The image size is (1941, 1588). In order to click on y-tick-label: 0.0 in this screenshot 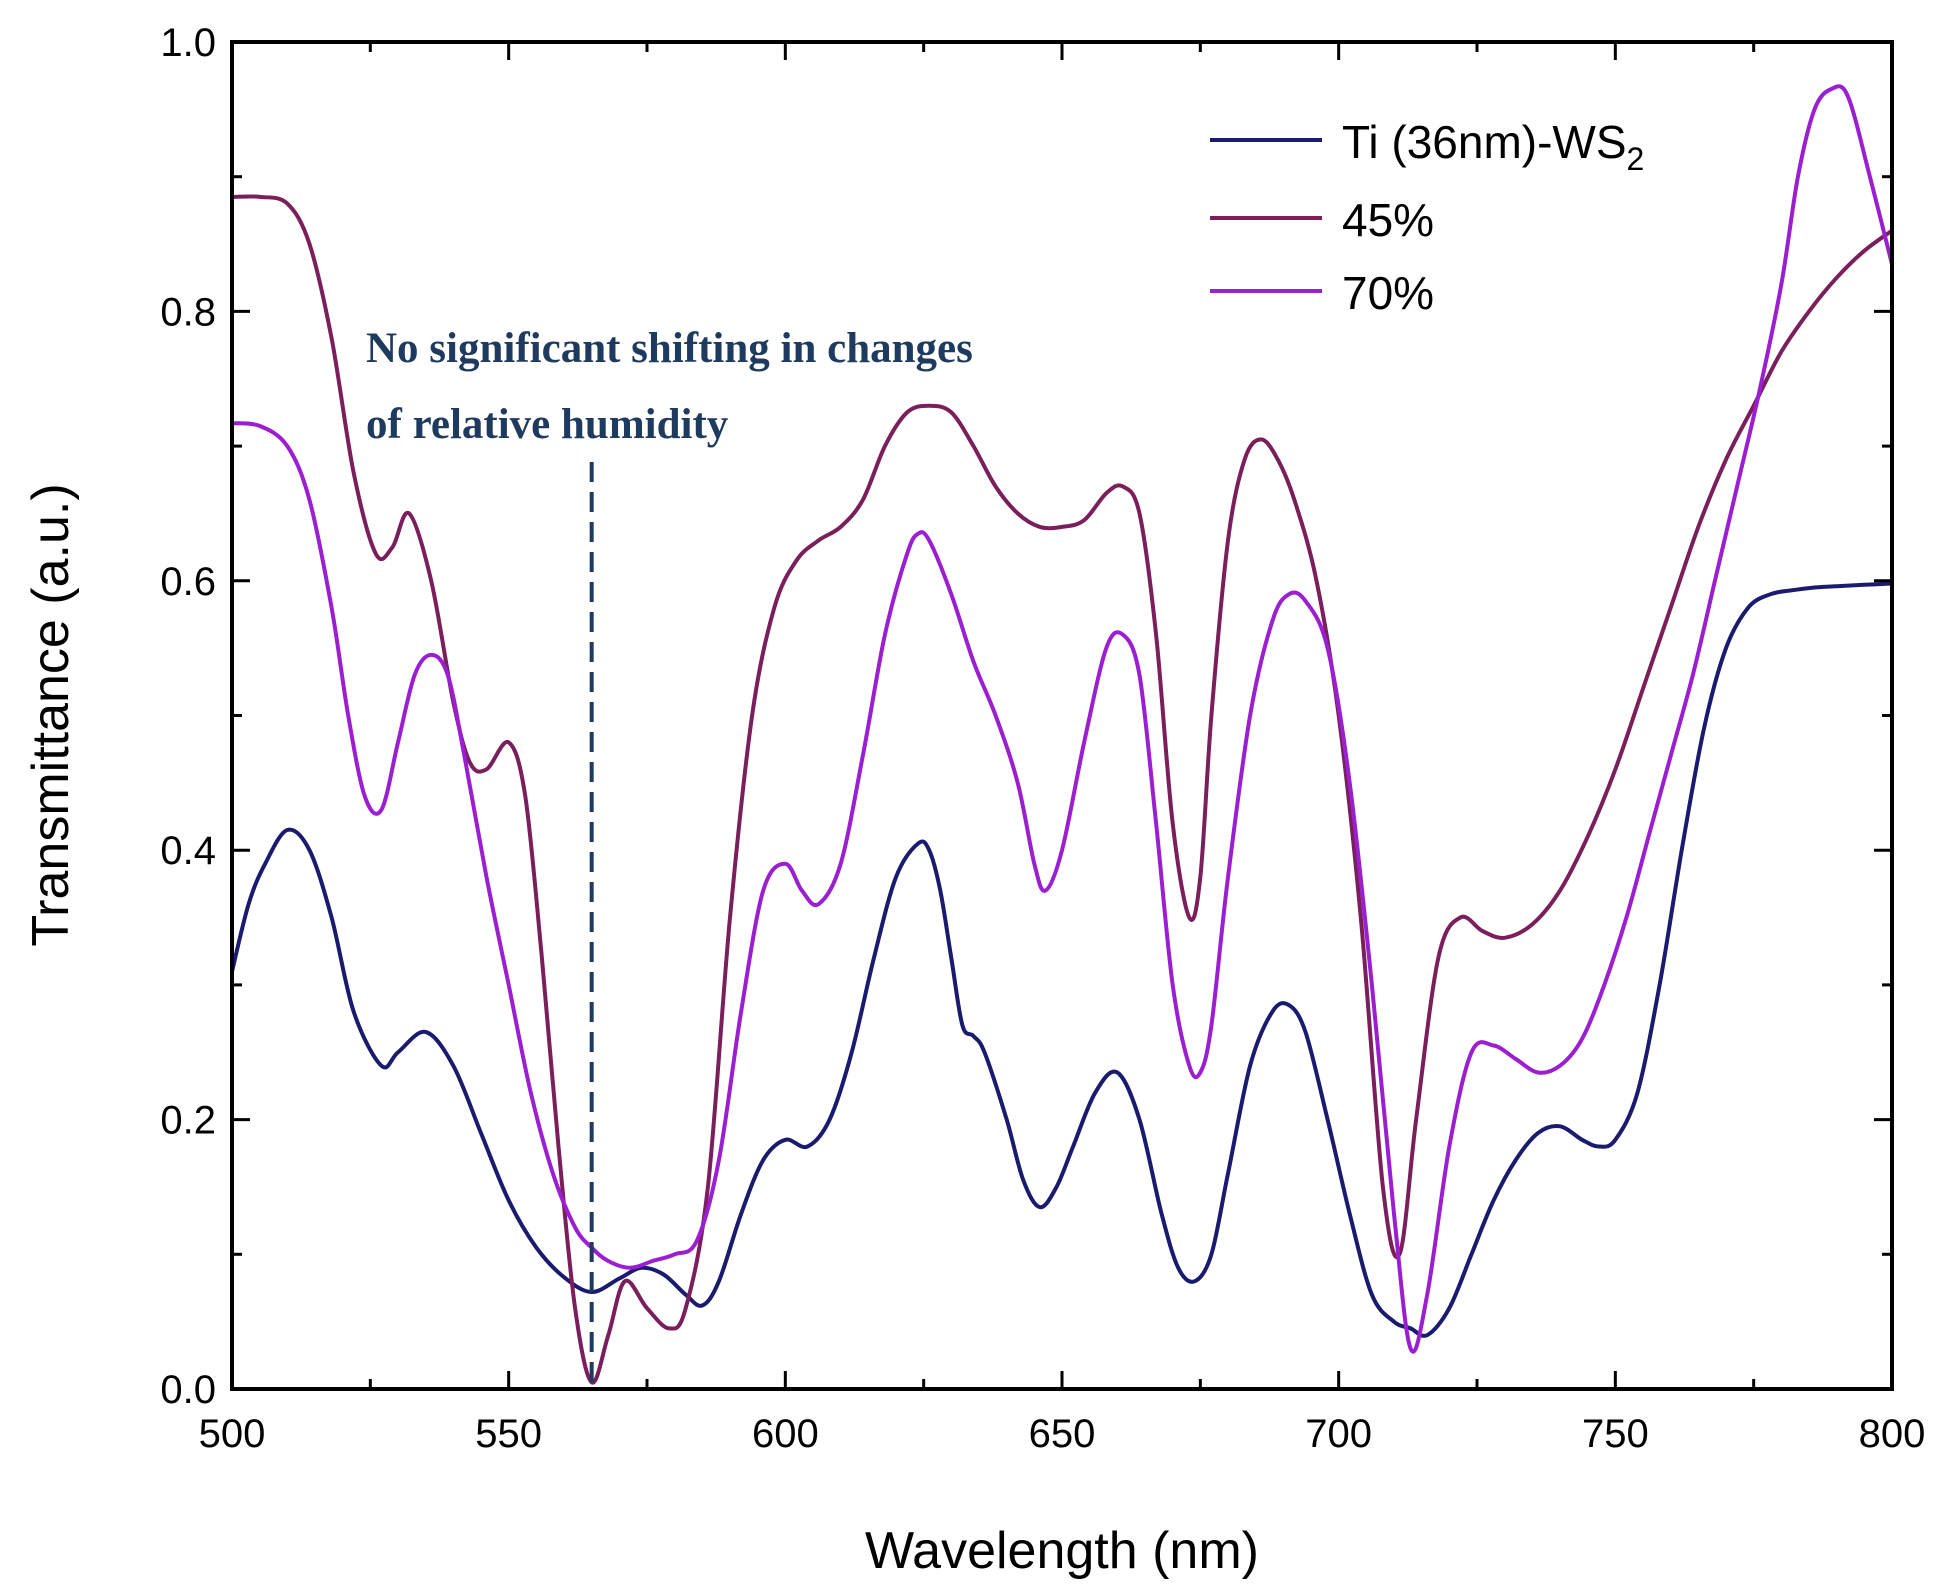, I will do `click(188, 1390)`.